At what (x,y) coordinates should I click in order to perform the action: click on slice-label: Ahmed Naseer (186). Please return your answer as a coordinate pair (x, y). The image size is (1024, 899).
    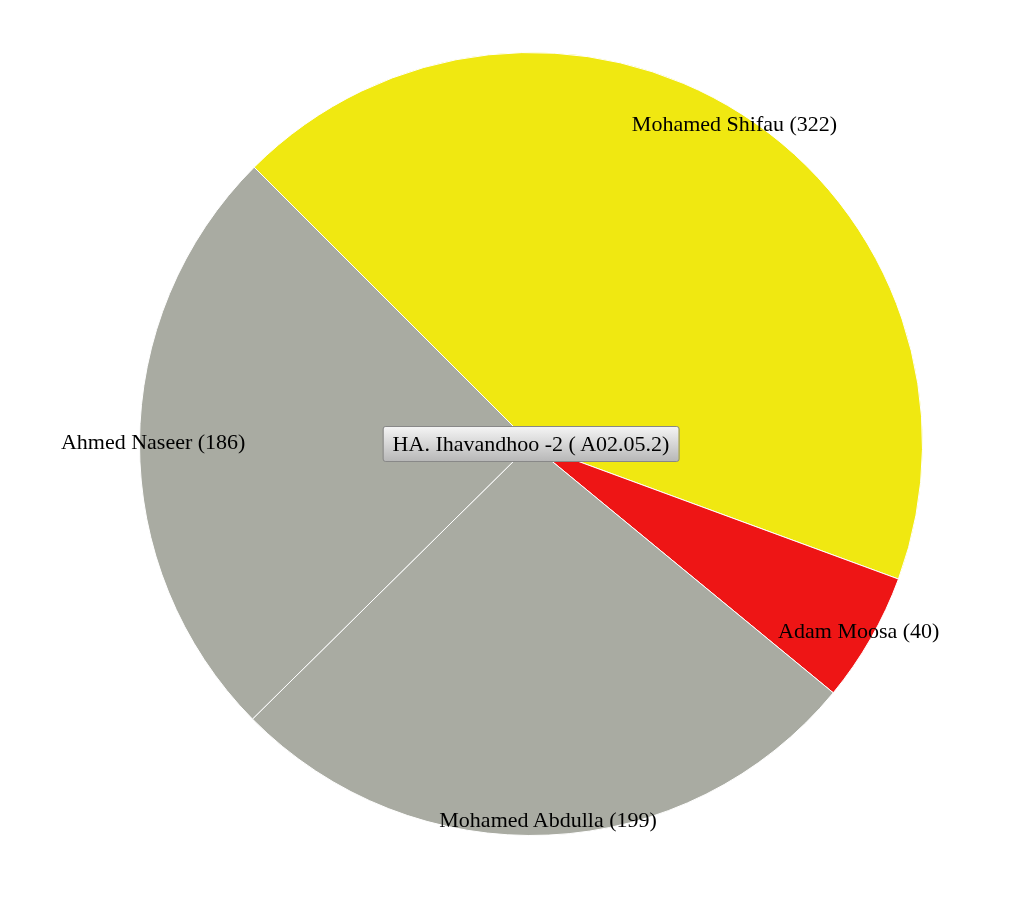
    Looking at the image, I should click on (153, 441).